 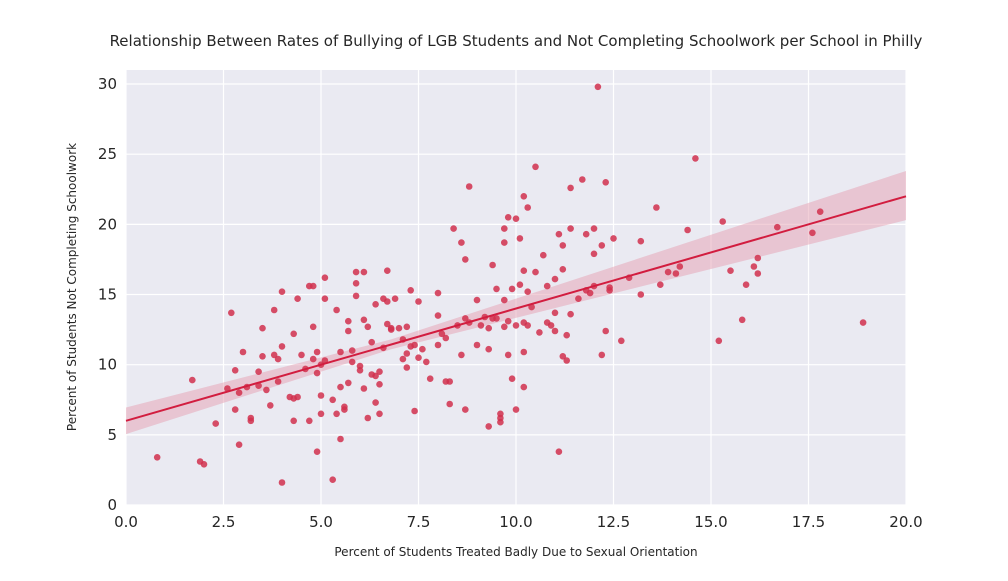 What do you see at coordinates (112, 435) in the screenshot?
I see `y-tick-label: 5` at bounding box center [112, 435].